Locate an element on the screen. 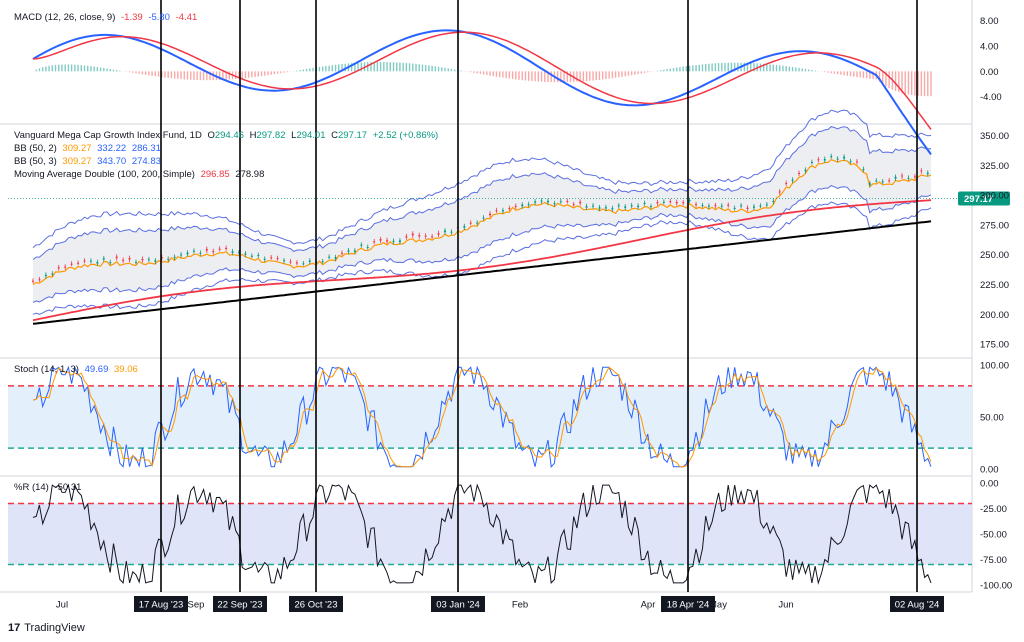 This screenshot has width=1024, height=642. stoch-k-value: 49.69 is located at coordinates (96, 369).